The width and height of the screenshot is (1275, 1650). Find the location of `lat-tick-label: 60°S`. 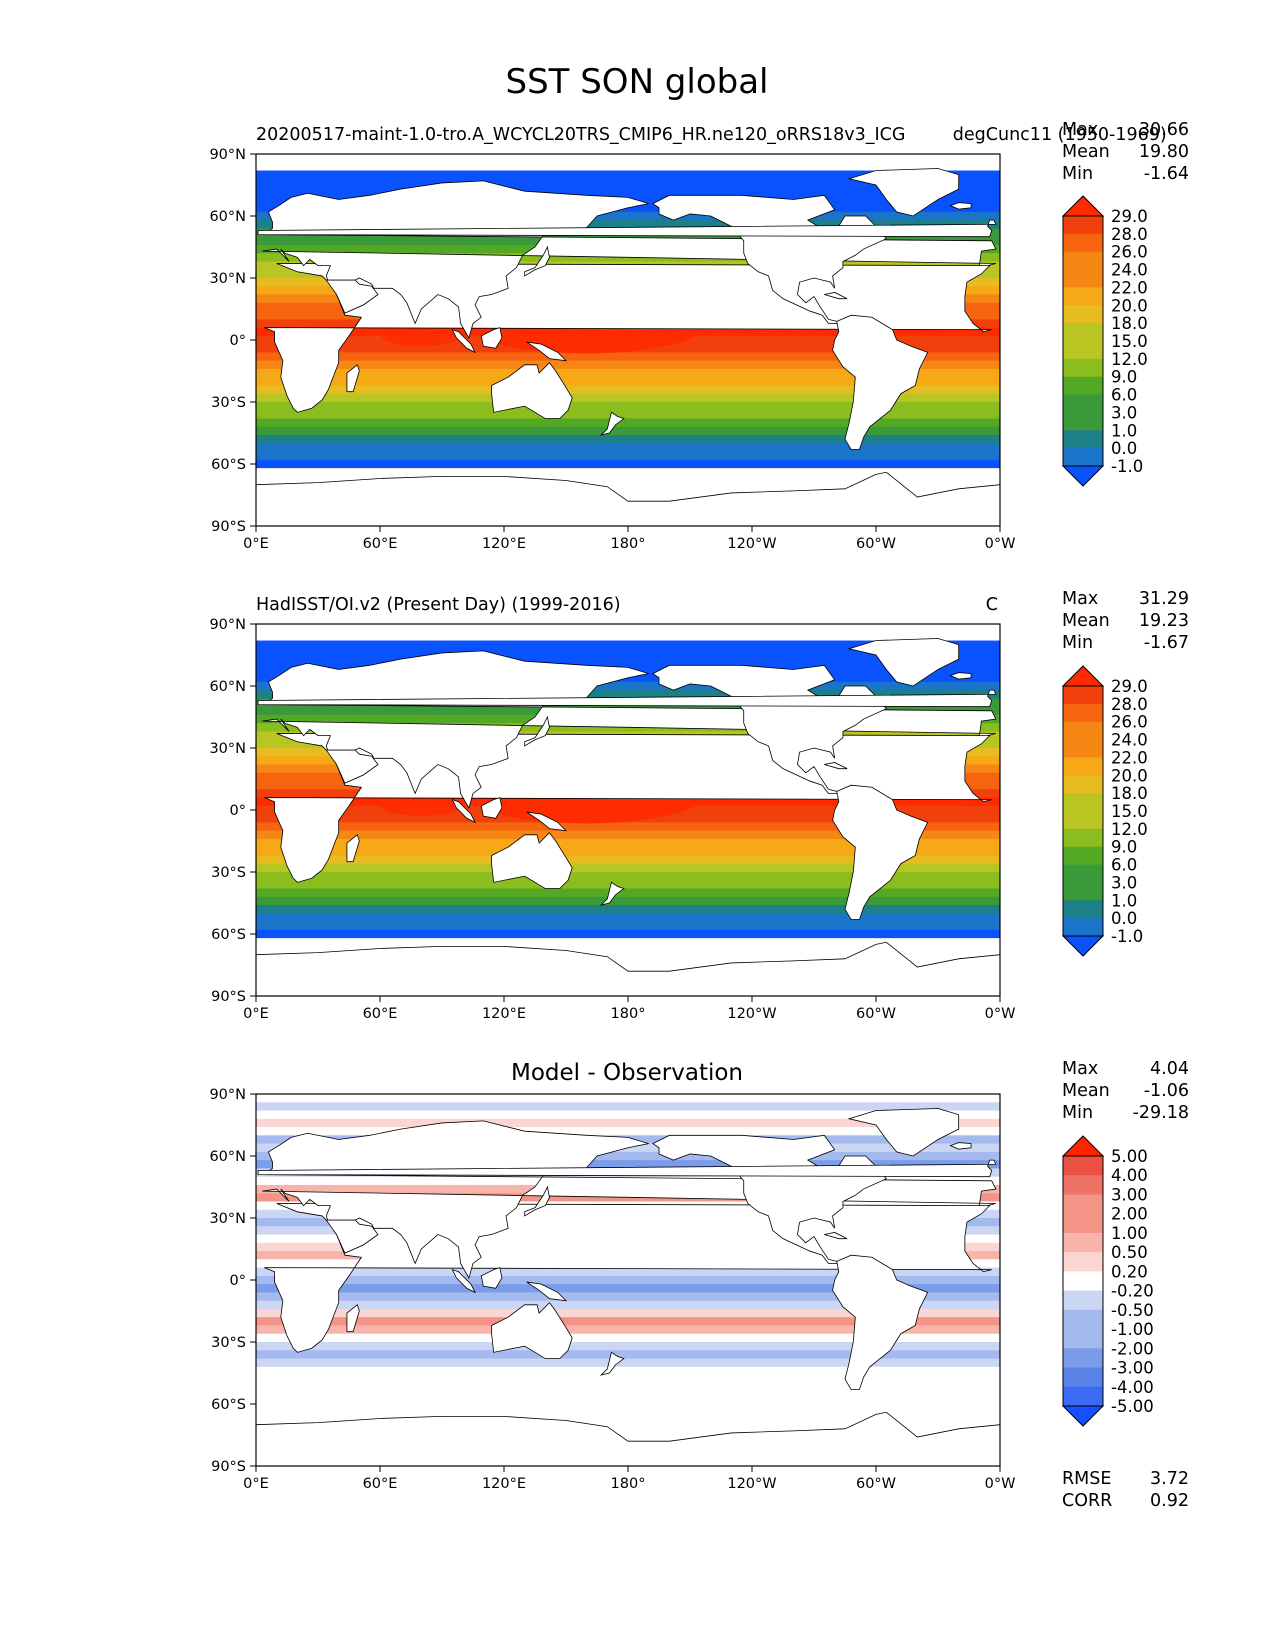

lat-tick-label: 60°S is located at coordinates (228, 1405).